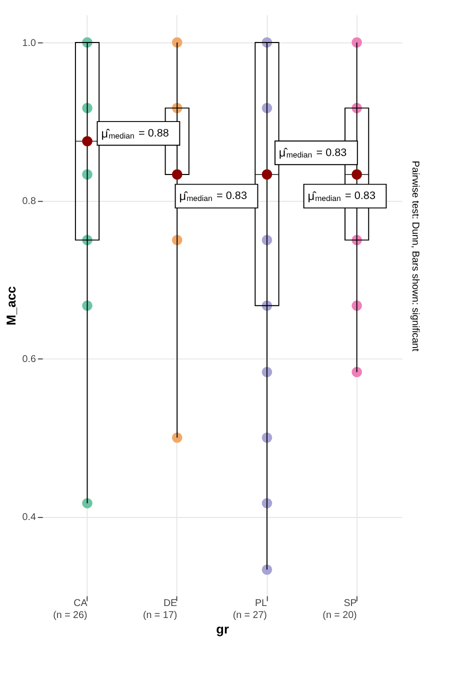 The height and width of the screenshot is (678, 450). What do you see at coordinates (222, 629) in the screenshot?
I see `x-axis-title: gr` at bounding box center [222, 629].